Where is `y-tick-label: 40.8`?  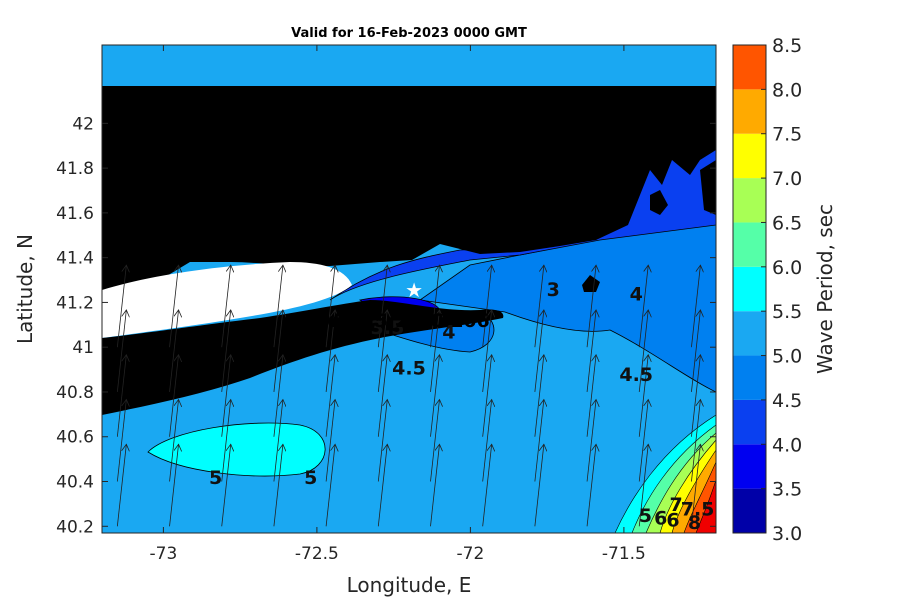 y-tick-label: 40.8 is located at coordinates (75, 393).